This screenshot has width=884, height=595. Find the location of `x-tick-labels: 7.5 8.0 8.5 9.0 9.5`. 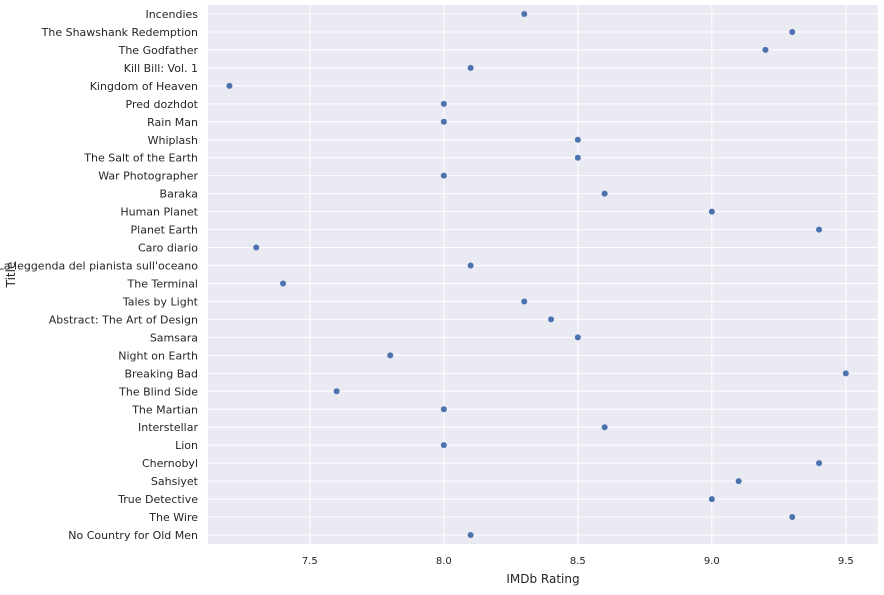

x-tick-labels: 7.5 8.0 8.5 9.0 9.5 is located at coordinates (578, 561).